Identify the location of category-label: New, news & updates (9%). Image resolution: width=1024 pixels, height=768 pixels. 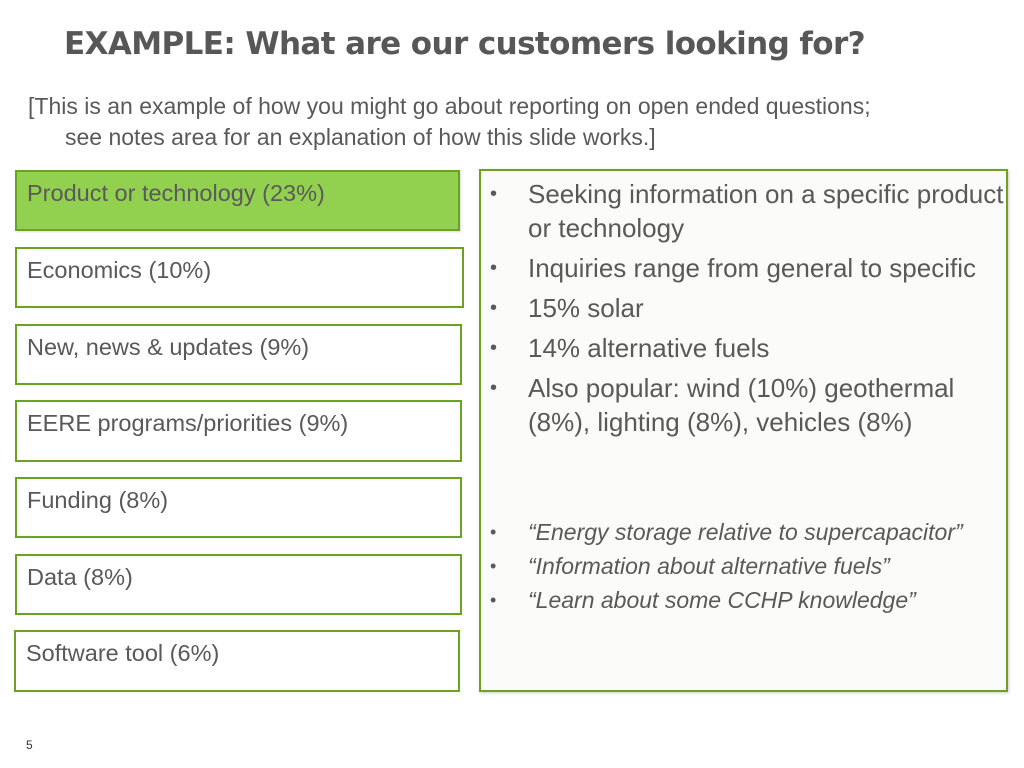
(168, 347).